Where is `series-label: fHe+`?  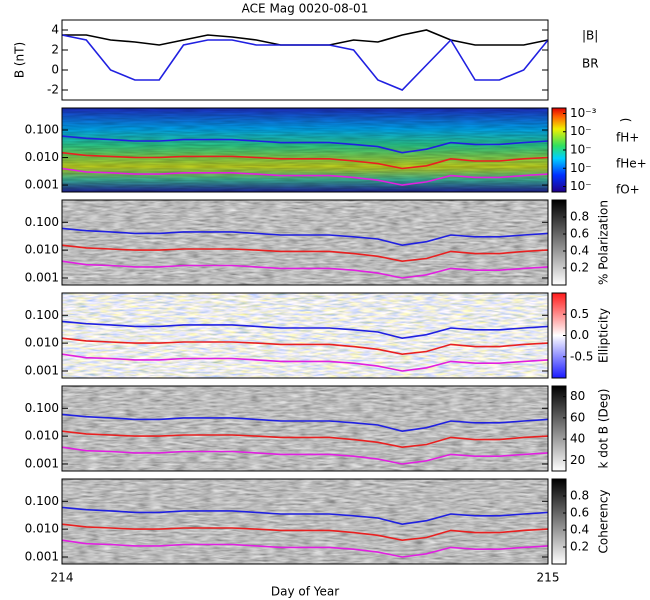 series-label: fHe+ is located at coordinates (631, 164).